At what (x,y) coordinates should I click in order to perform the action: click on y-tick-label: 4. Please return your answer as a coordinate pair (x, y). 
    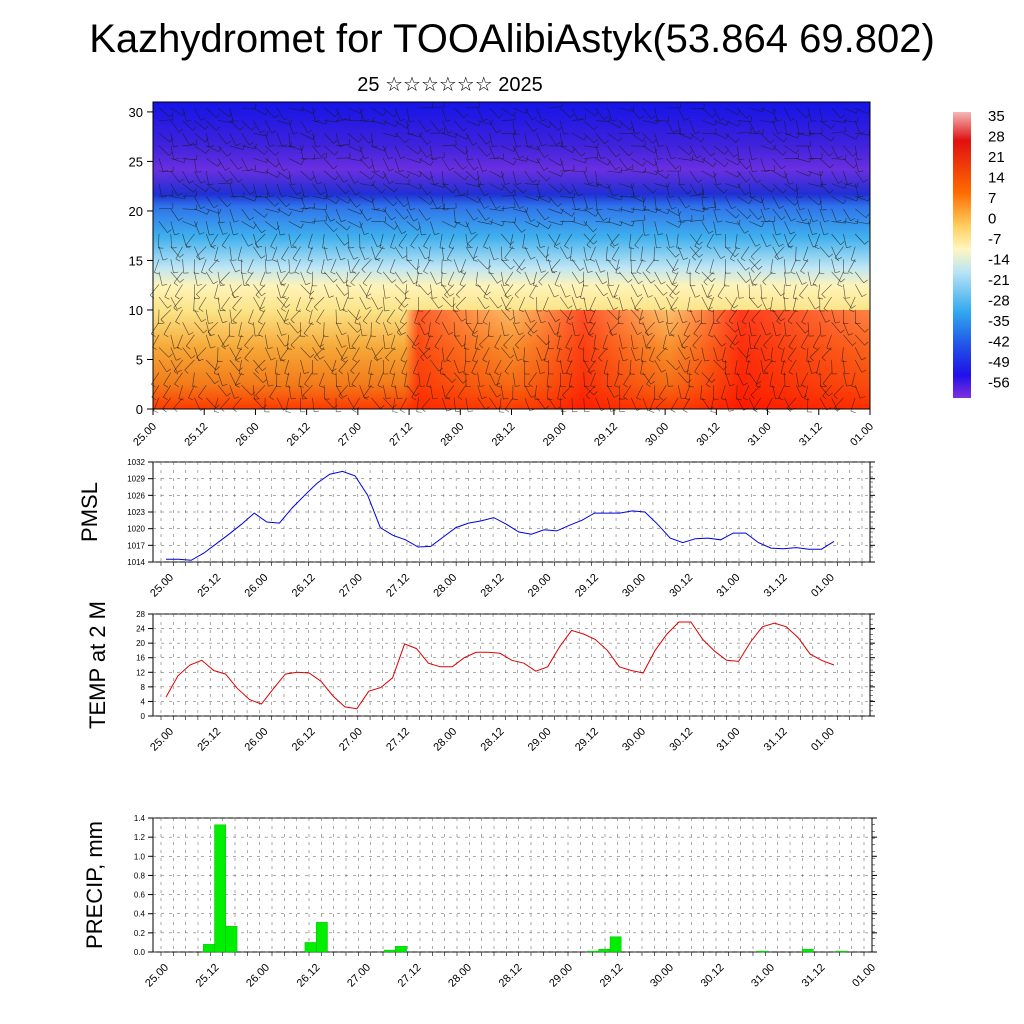
    Looking at the image, I should click on (143, 701).